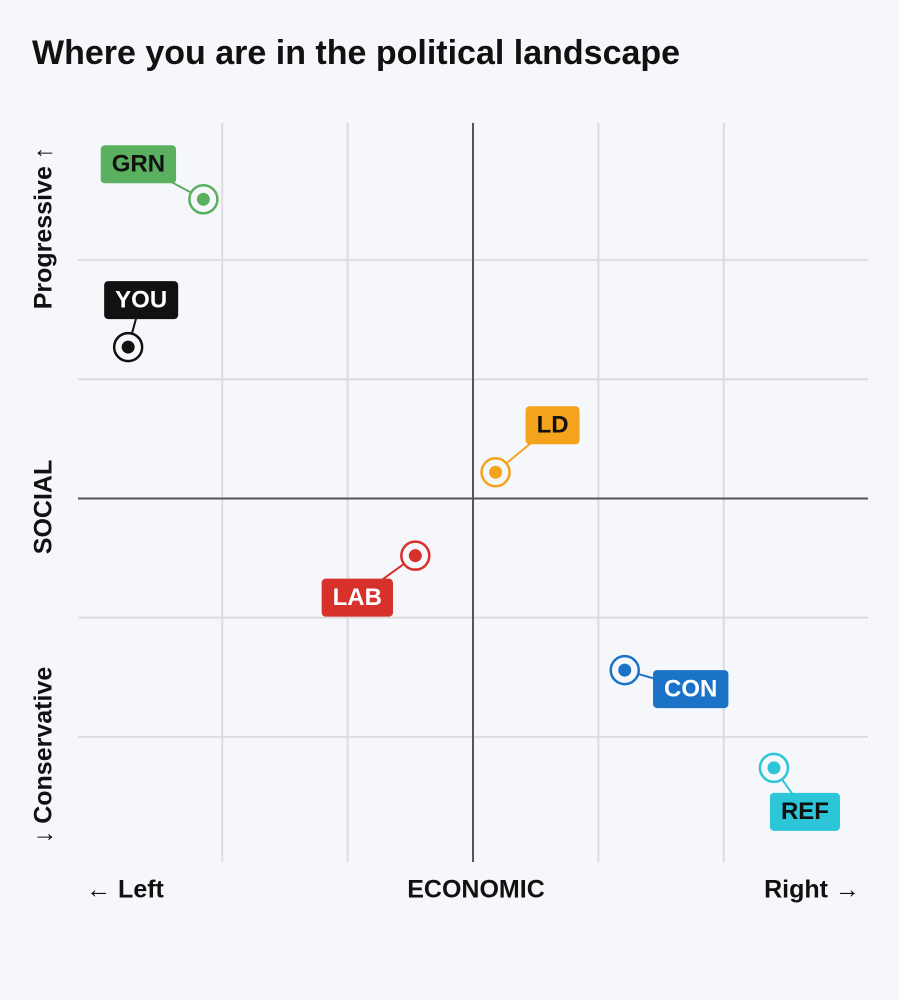 This screenshot has height=1000, width=899. What do you see at coordinates (476, 890) in the screenshot?
I see `x-axis-label: ECONOMIC` at bounding box center [476, 890].